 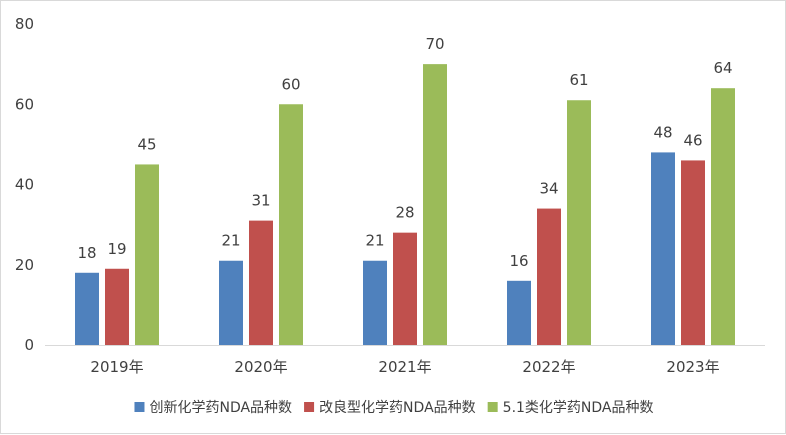 What do you see at coordinates (24, 265) in the screenshot?
I see `y-tick-label: 20` at bounding box center [24, 265].